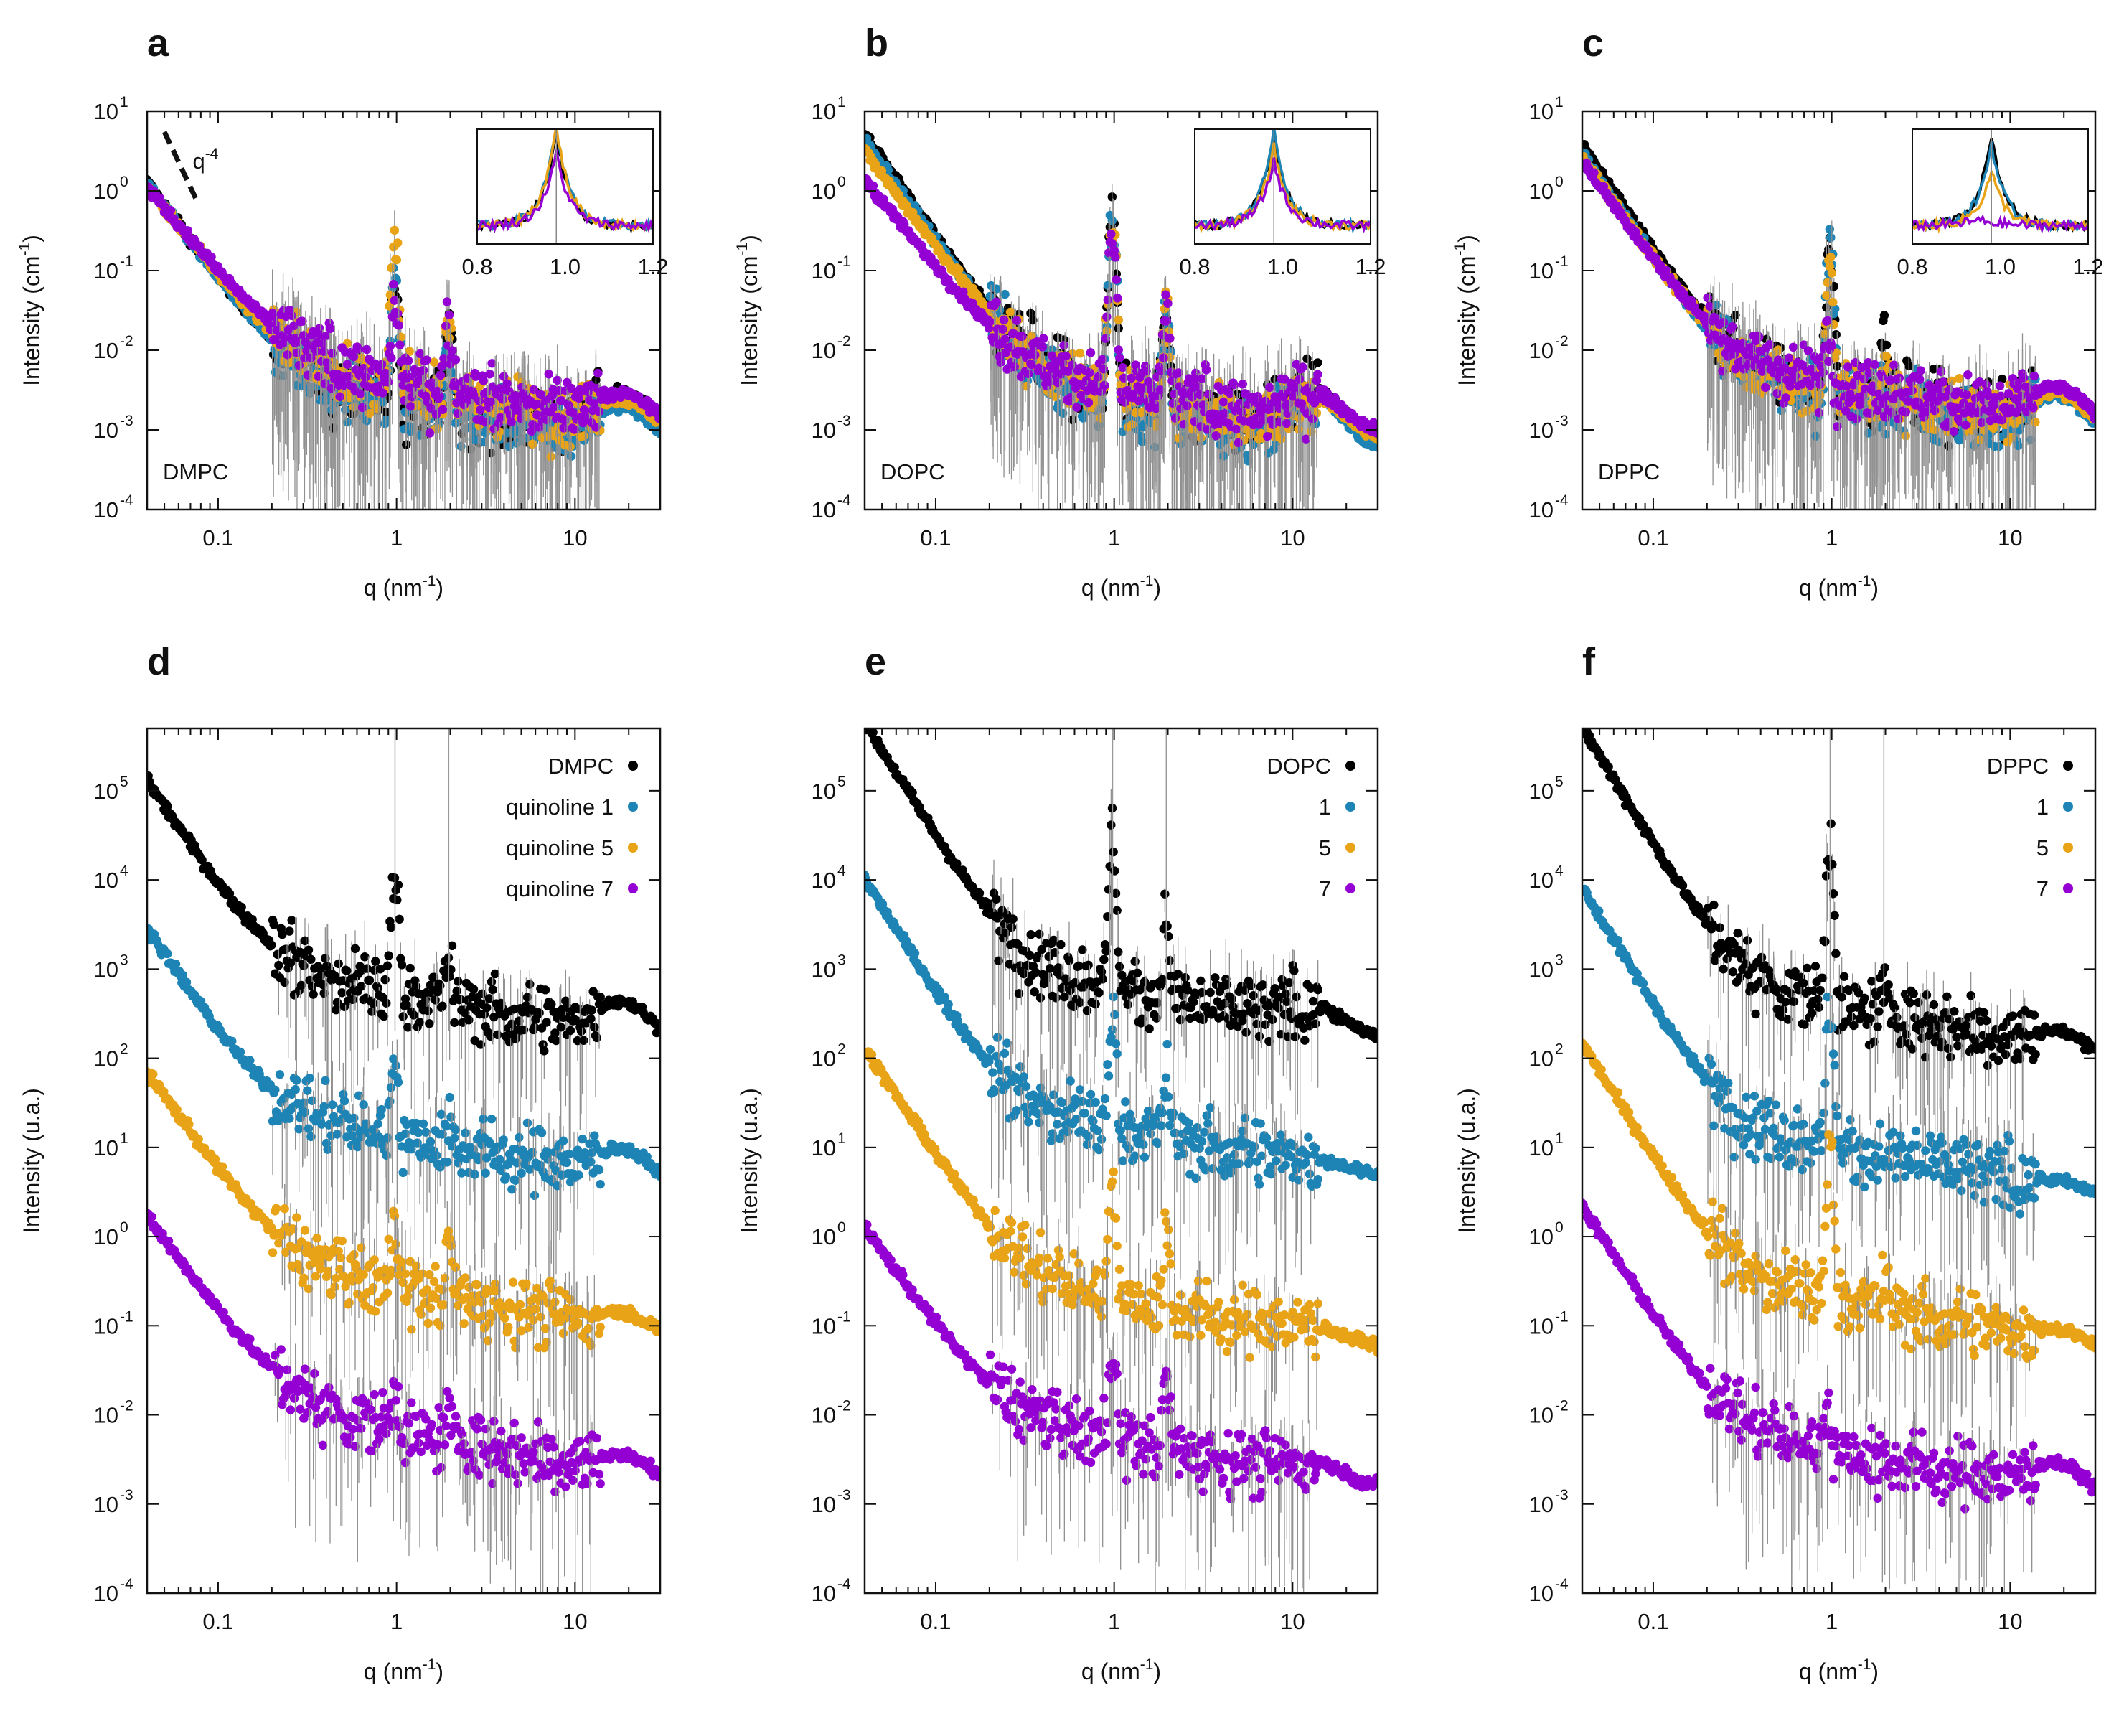  I want to click on y-tick-exponent: -1, so click(126, 261).